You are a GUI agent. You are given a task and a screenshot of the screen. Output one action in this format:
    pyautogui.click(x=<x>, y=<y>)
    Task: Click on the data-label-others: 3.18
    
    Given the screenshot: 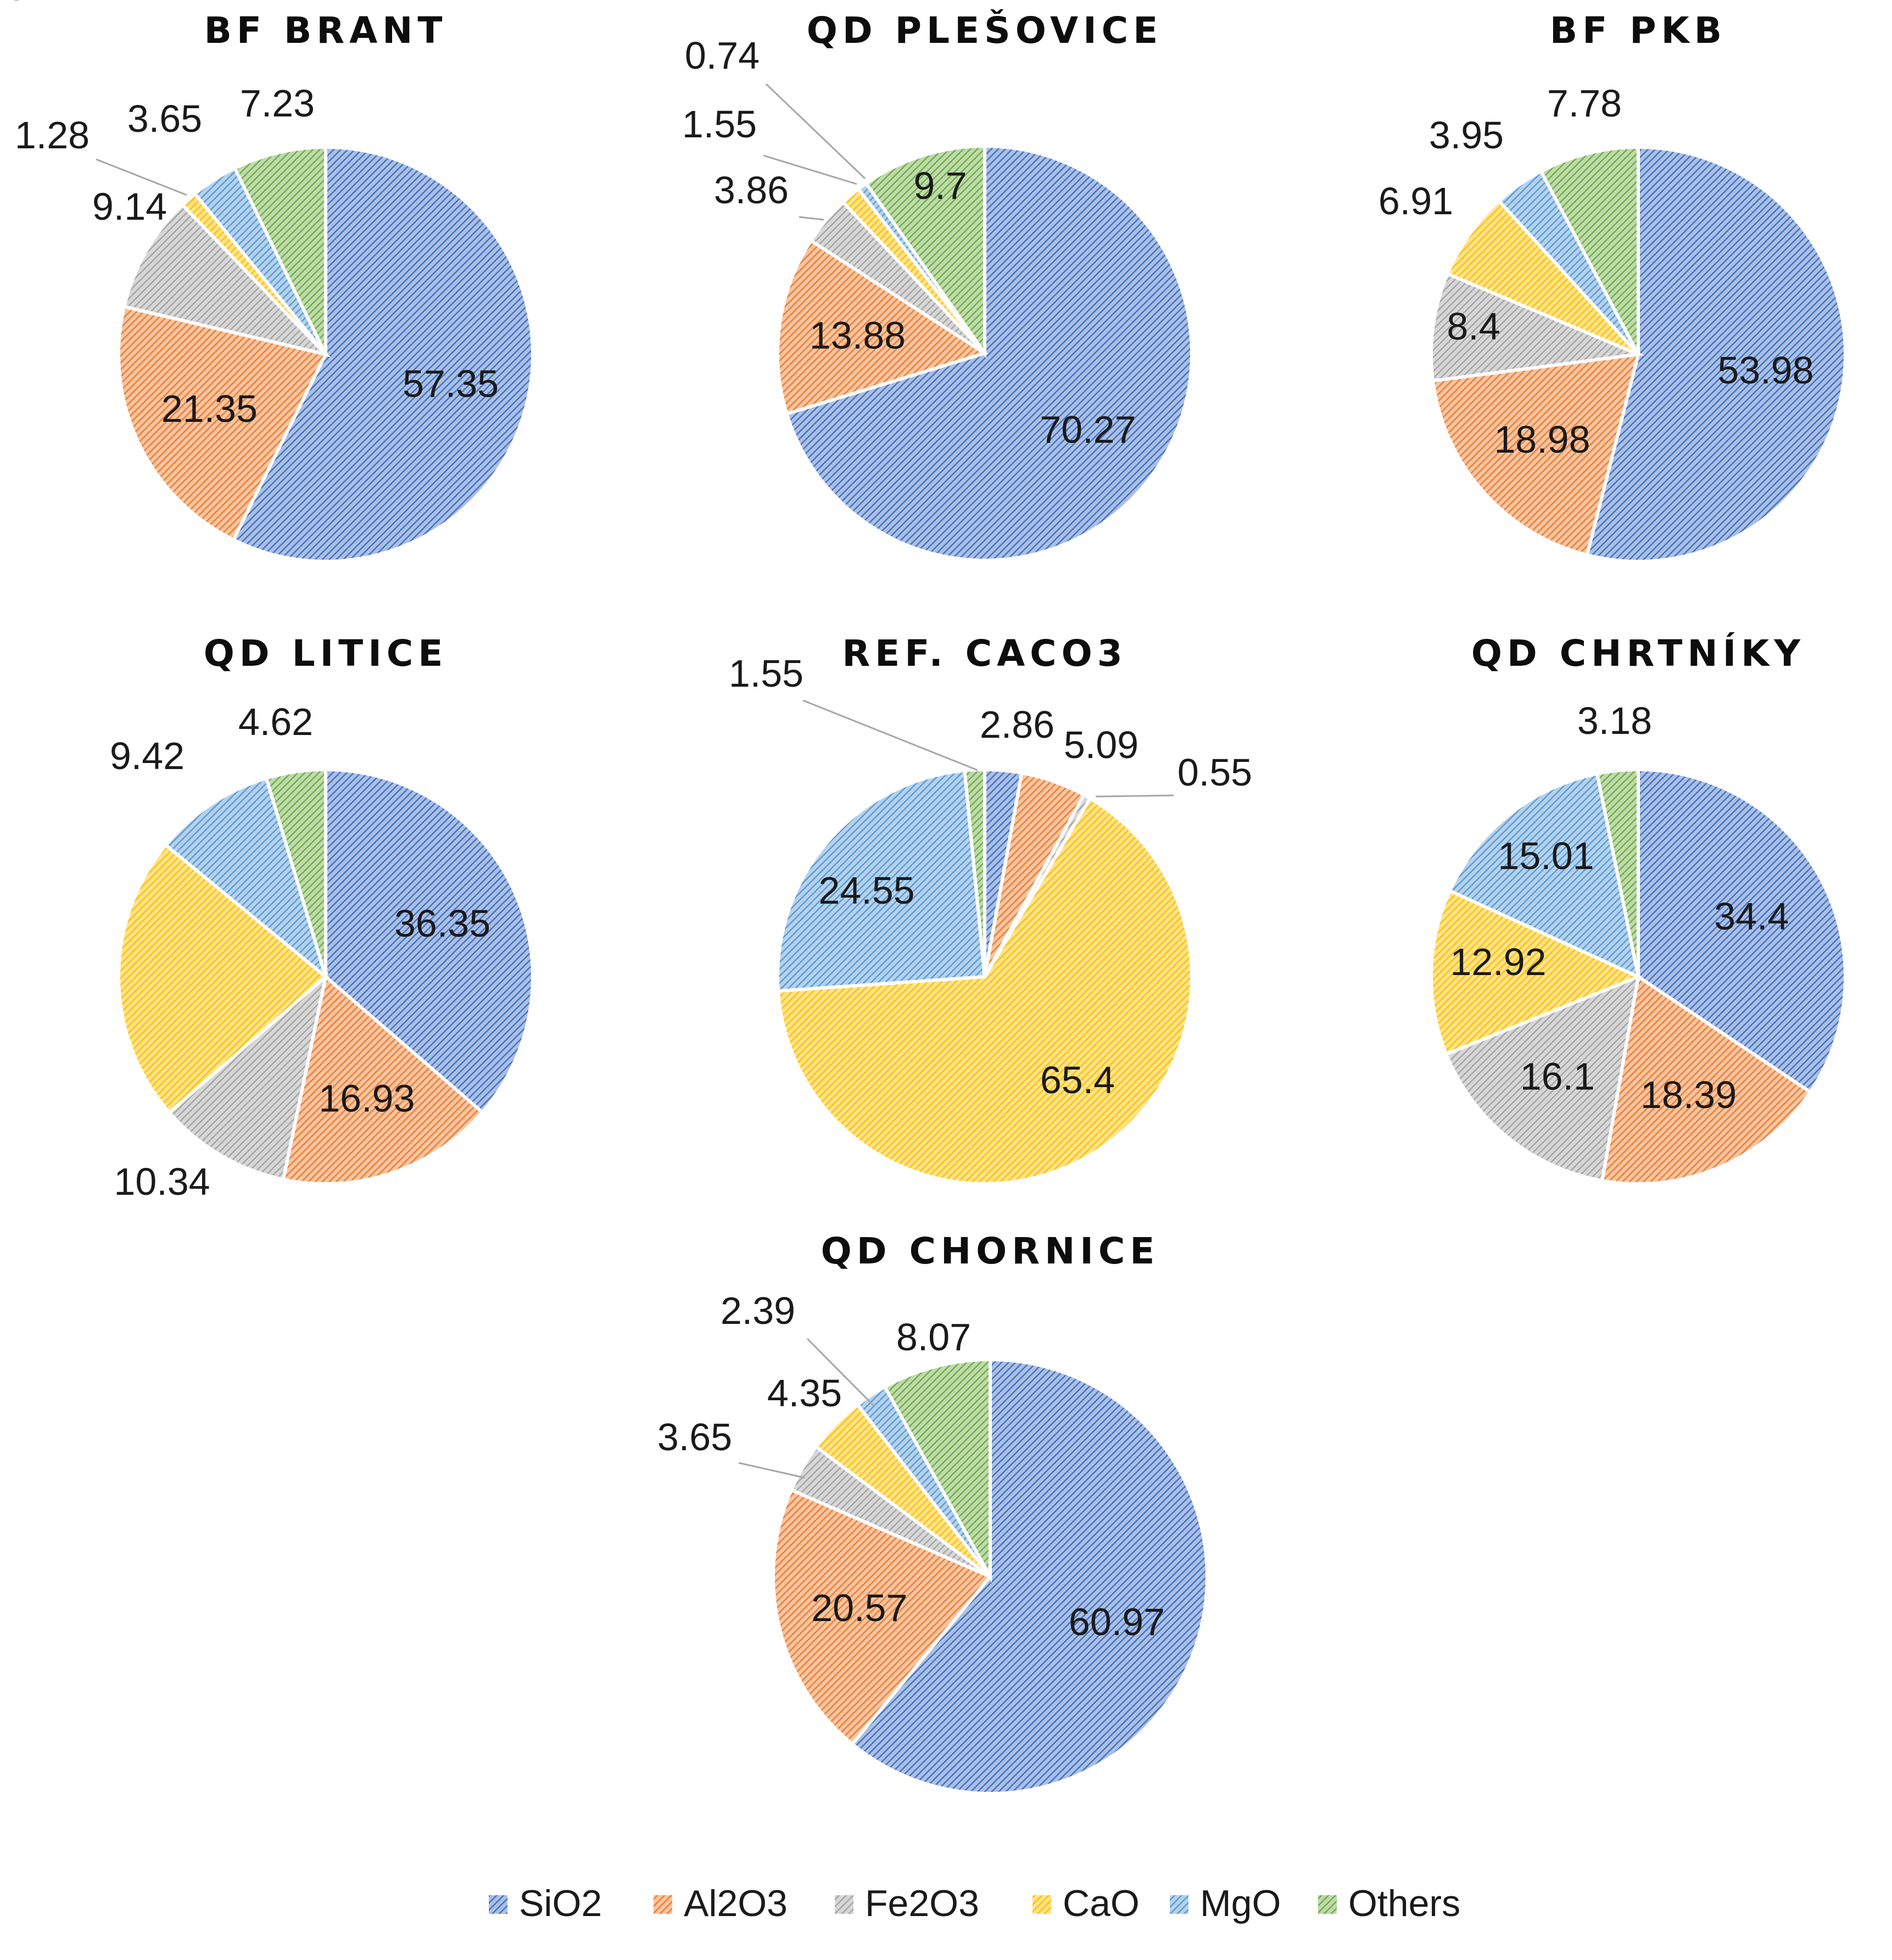 What is the action you would take?
    pyautogui.click(x=1614, y=721)
    